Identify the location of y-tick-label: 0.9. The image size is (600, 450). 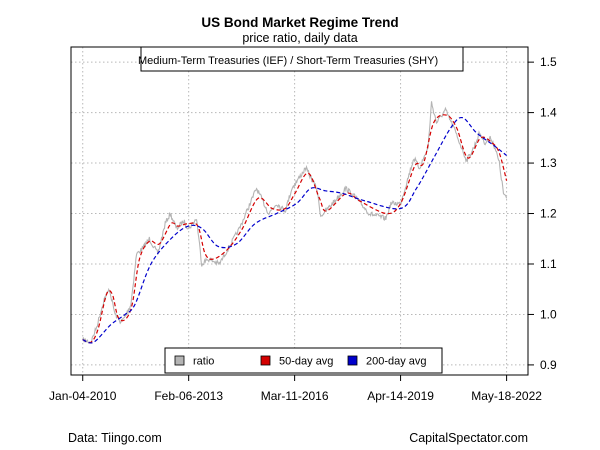
(548, 365).